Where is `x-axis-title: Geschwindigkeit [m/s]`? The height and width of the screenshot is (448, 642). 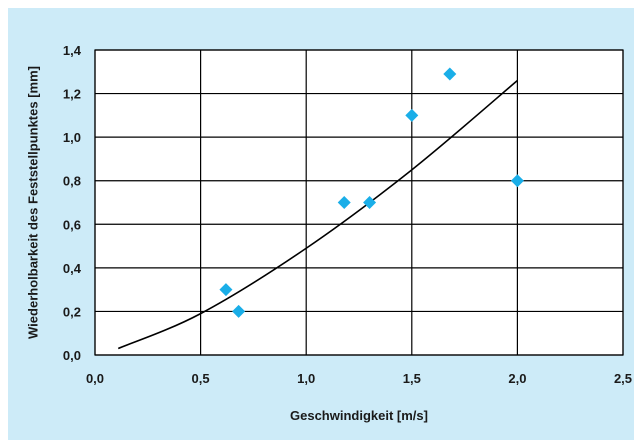 x-axis-title: Geschwindigkeit [m/s] is located at coordinates (359, 415).